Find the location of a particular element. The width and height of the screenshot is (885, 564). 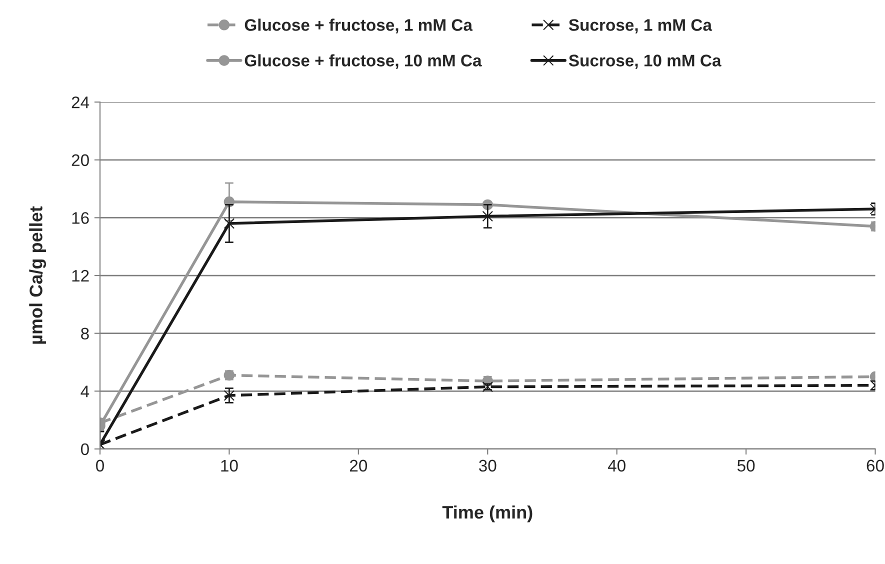

legend-label: Glucose + fructose, 1 mM Ca is located at coordinates (358, 26).